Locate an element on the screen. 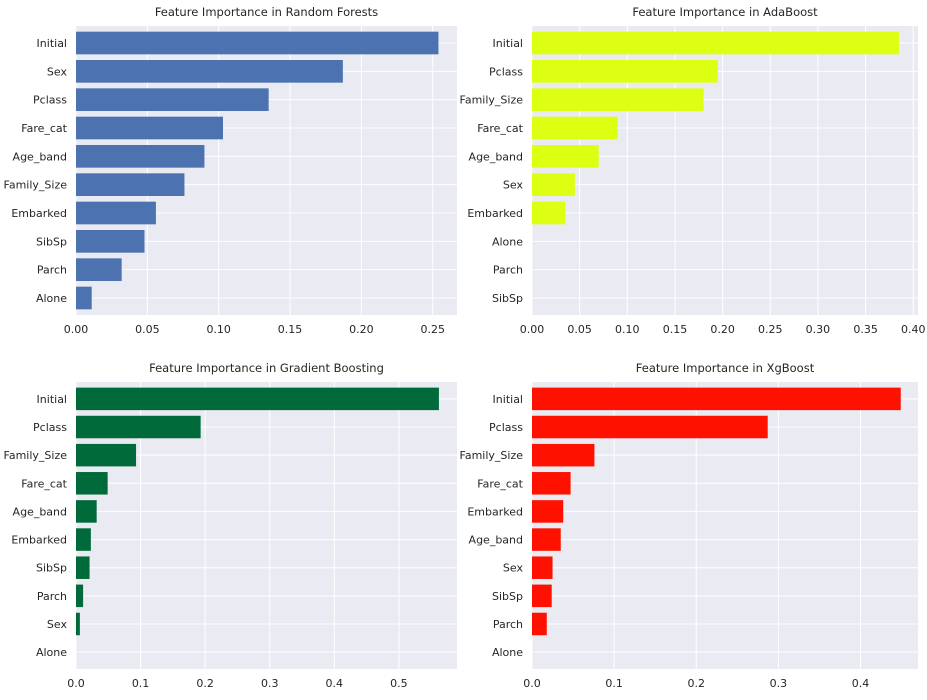 The height and width of the screenshot is (700, 927). chart-title: Feature Importance in AdaBoost is located at coordinates (725, 12).